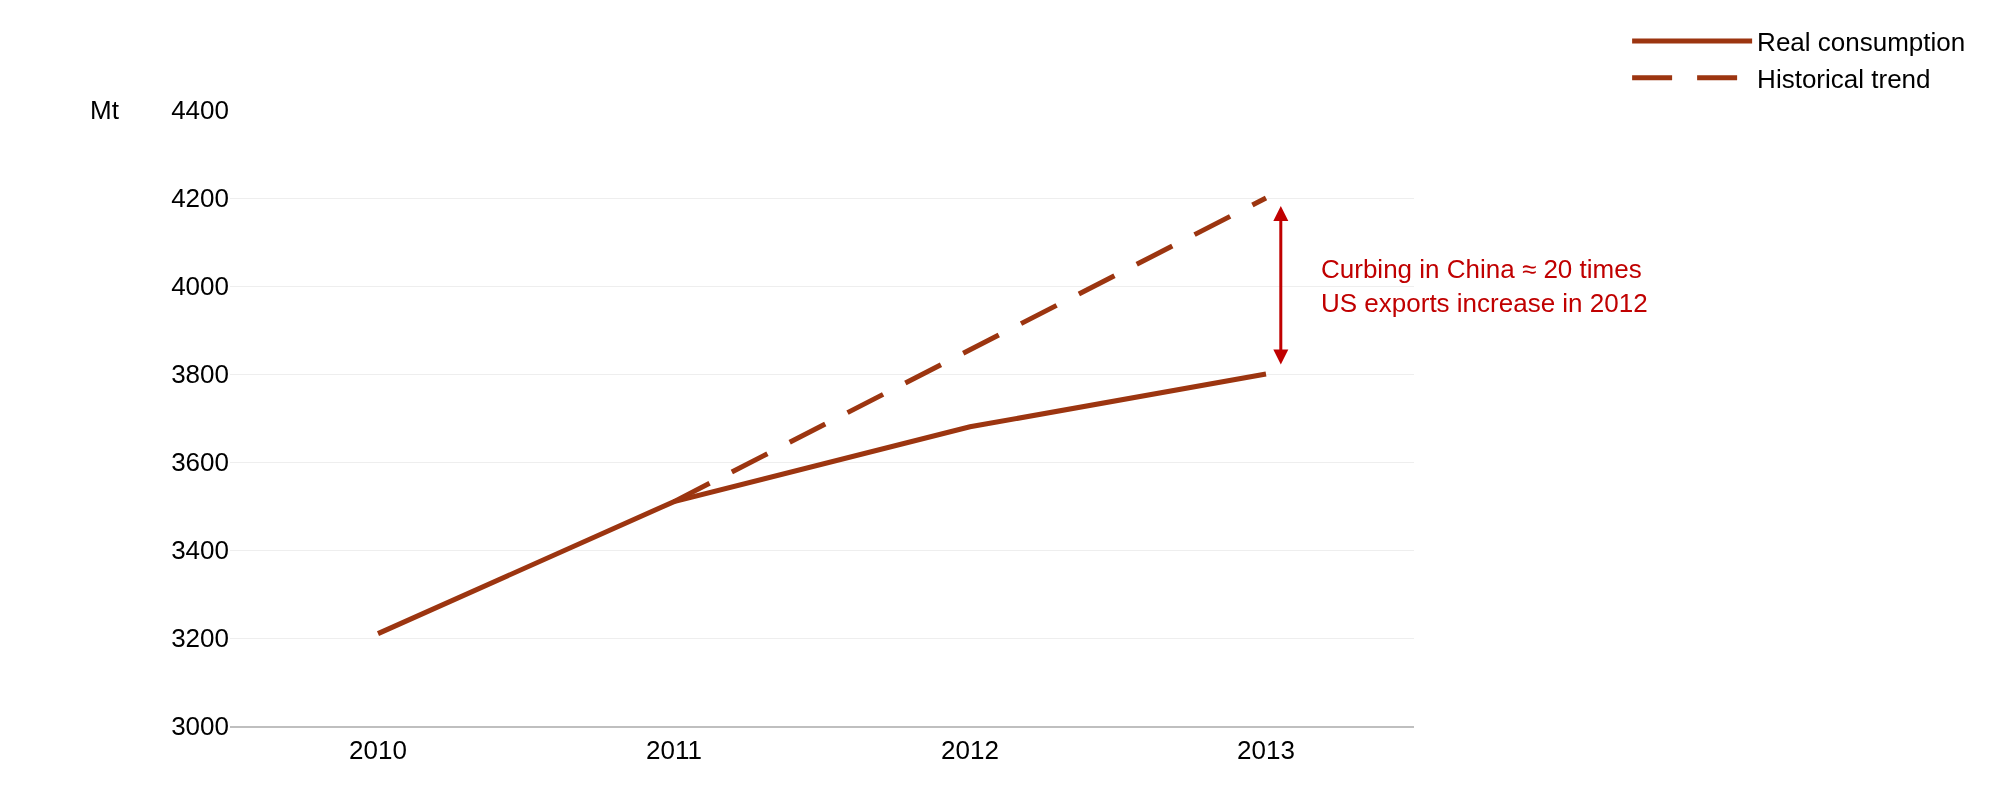 The height and width of the screenshot is (796, 2004). Describe the element at coordinates (1266, 750) in the screenshot. I see `x-tick-label: 2013` at that location.